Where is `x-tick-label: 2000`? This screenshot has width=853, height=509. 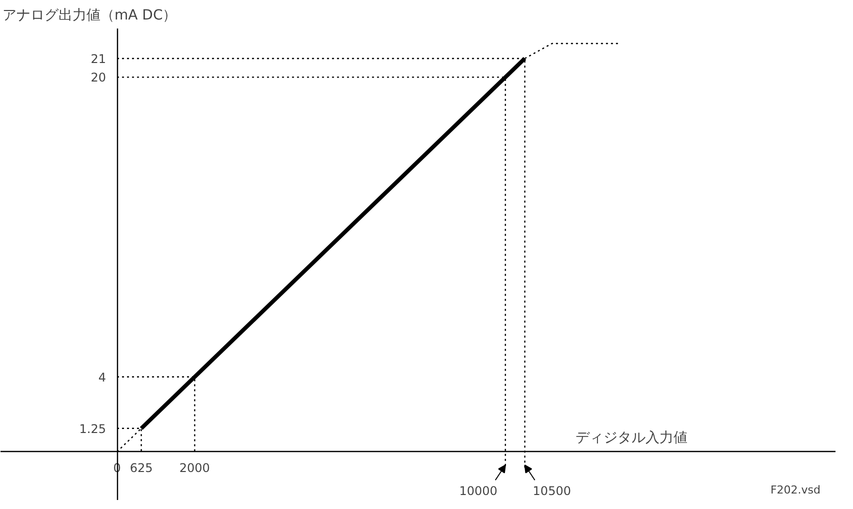 x-tick-label: 2000 is located at coordinates (194, 467).